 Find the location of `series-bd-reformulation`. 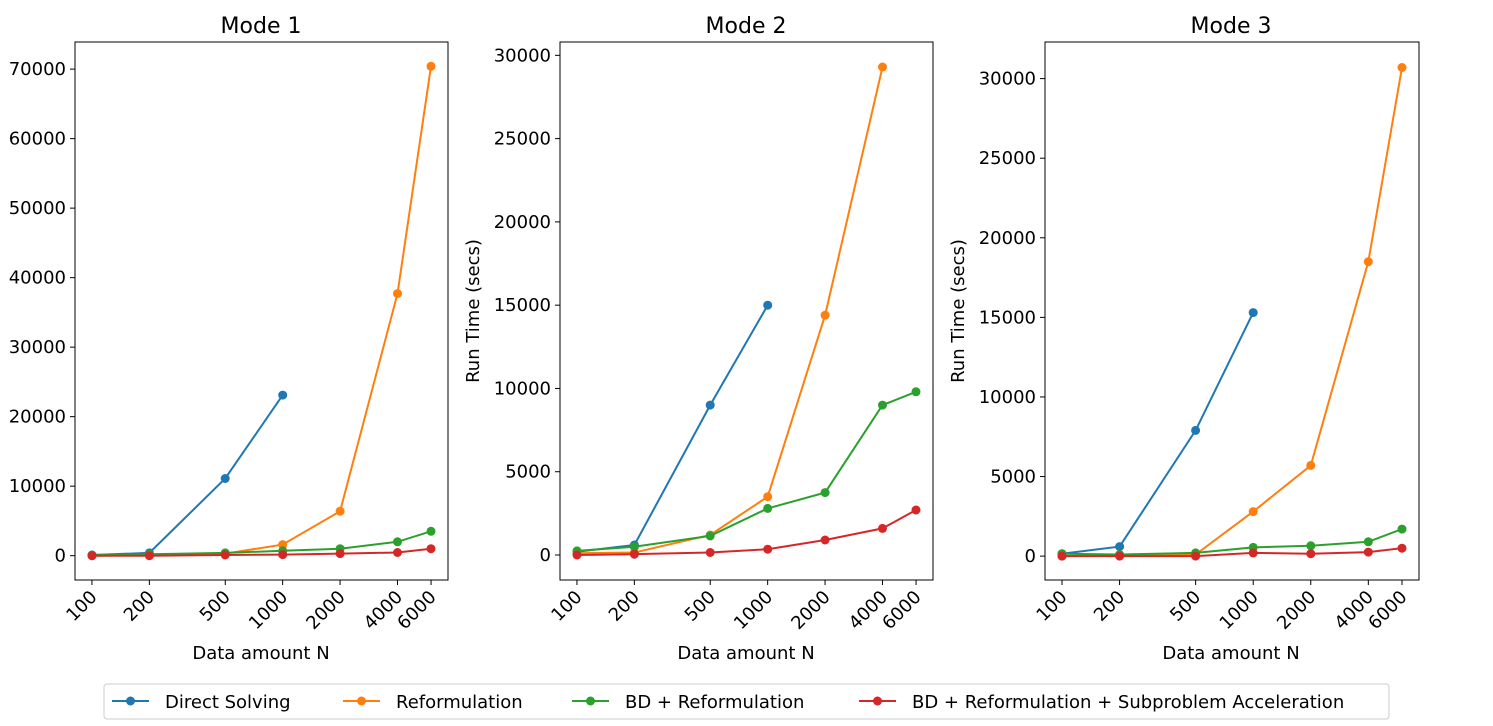

series-bd-reformulation is located at coordinates (746, 471).